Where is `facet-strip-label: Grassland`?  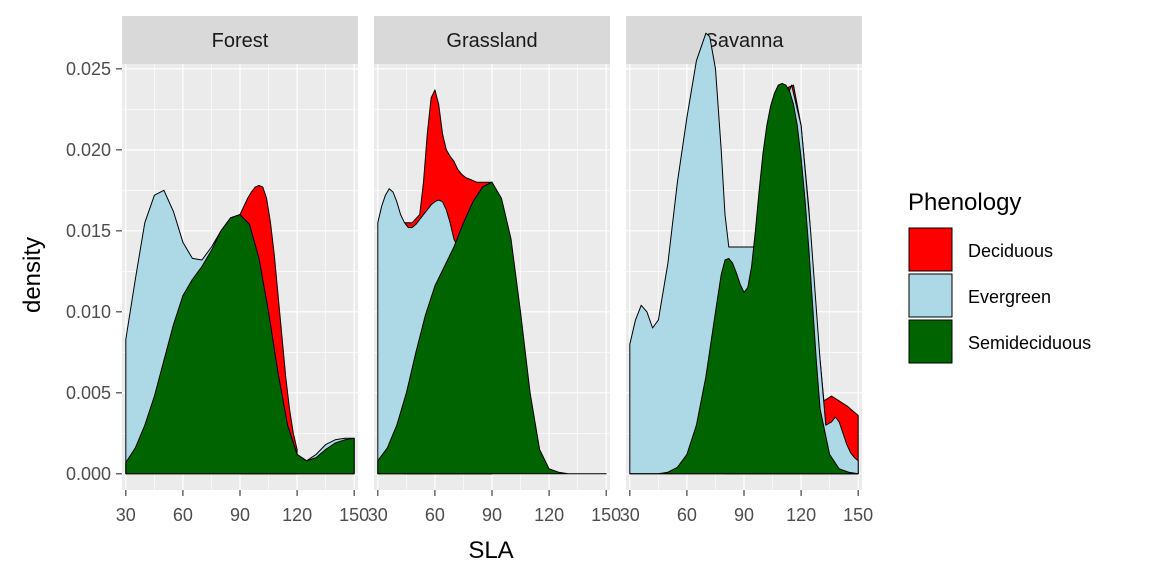 facet-strip-label: Grassland is located at coordinates (491, 41).